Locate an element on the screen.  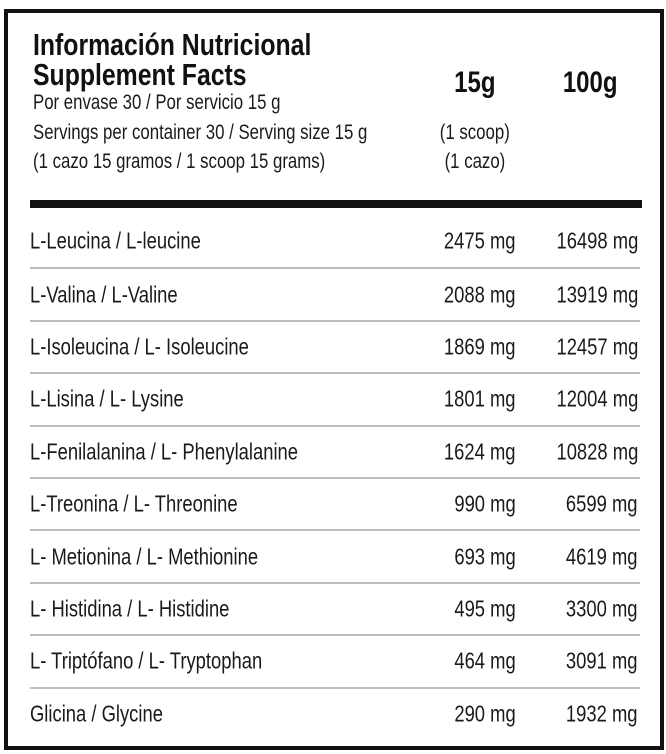
title-english-text: Supplement Facts is located at coordinates (140, 74).